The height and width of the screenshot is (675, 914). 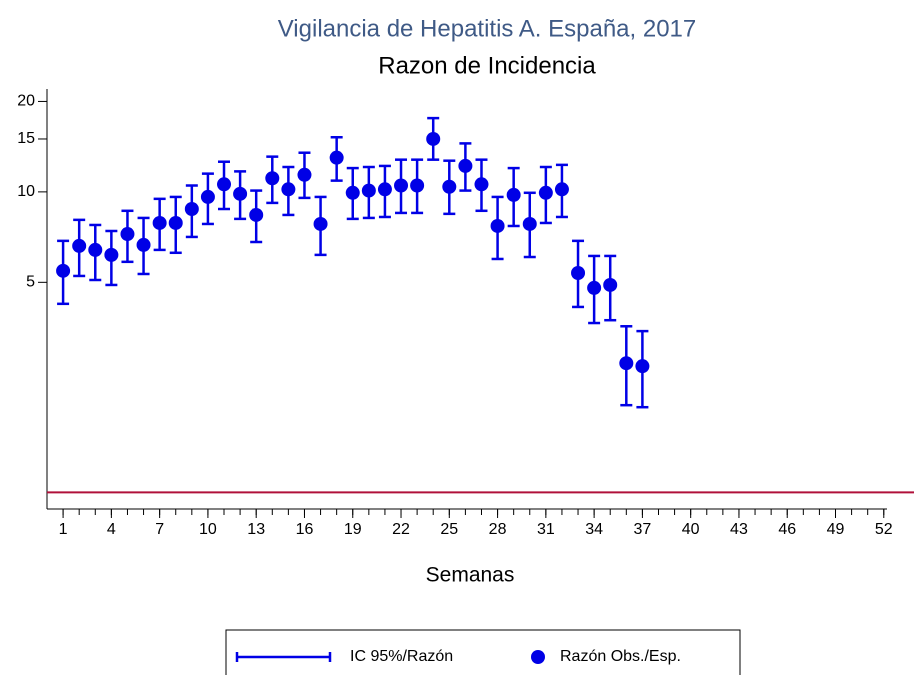 I want to click on x-axis-label: Semanas, so click(x=470, y=575).